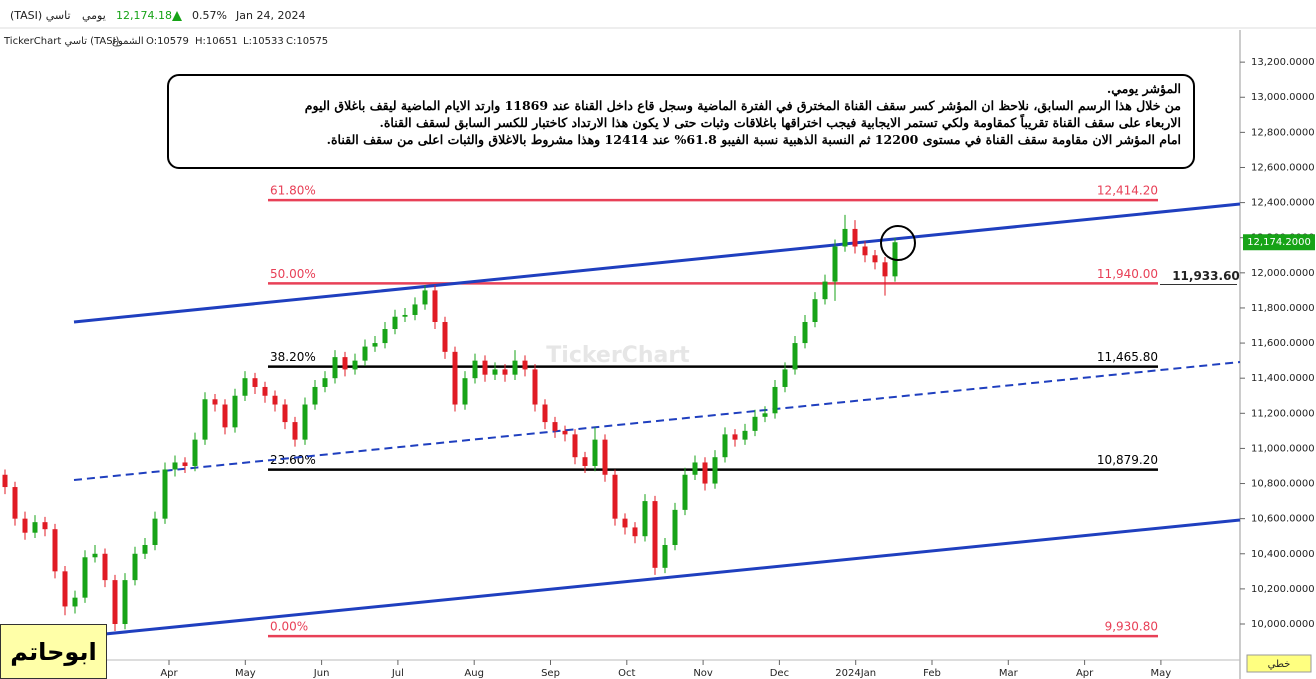 The image size is (1316, 679). I want to click on header-low: L:10533, so click(263, 41).